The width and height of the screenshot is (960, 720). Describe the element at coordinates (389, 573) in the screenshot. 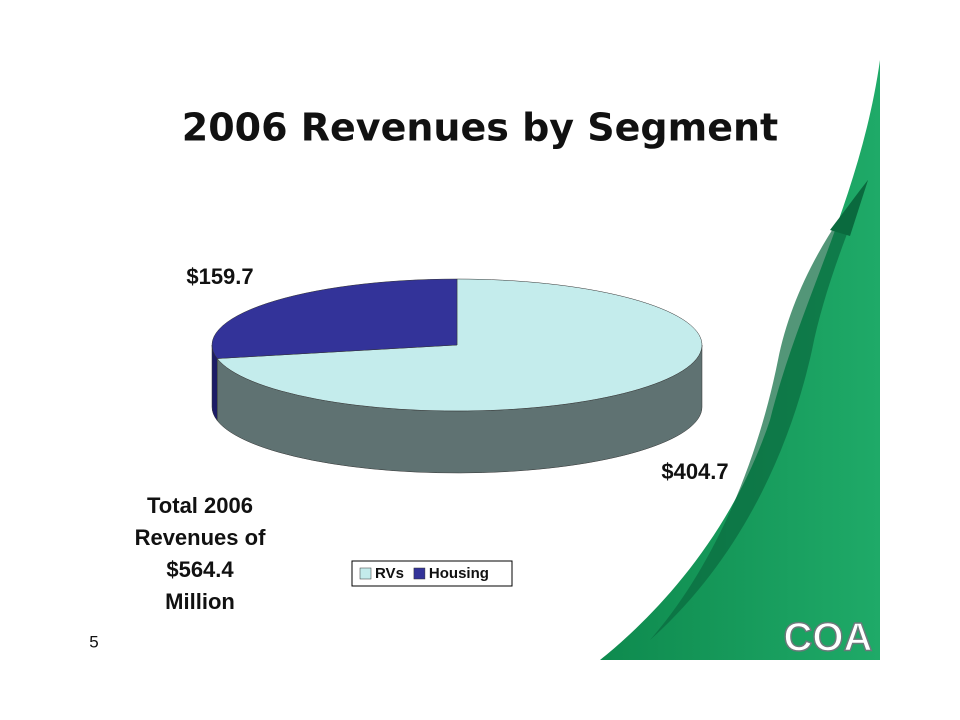

I see `legend-label: RVs` at that location.